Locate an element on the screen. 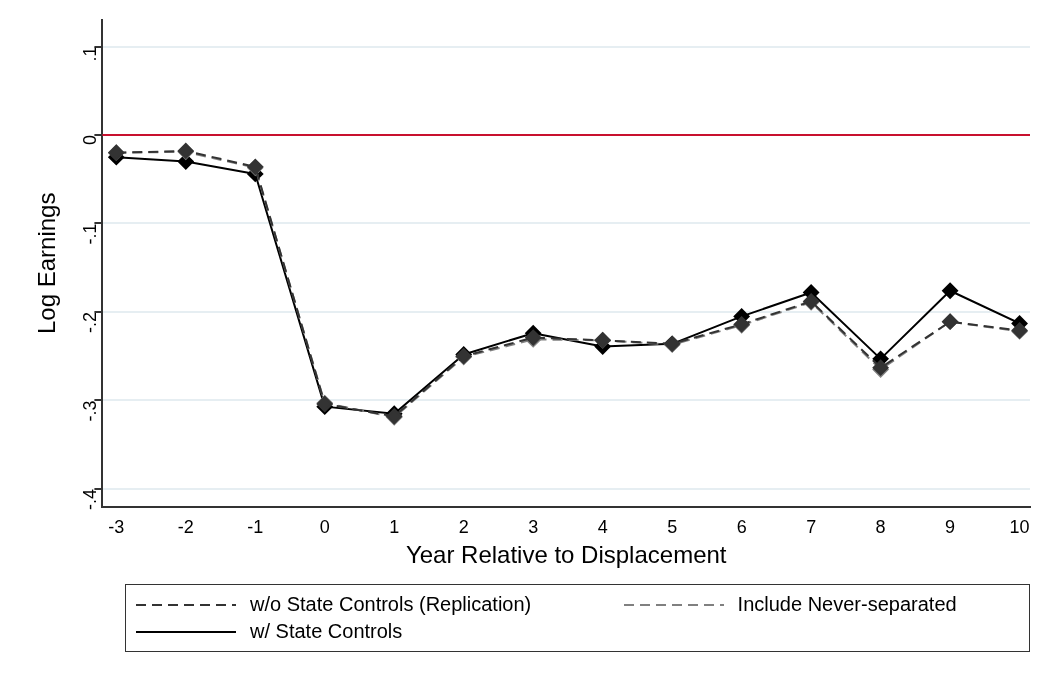 This screenshot has height=683, width=1052. y-tick-label: -.4 is located at coordinates (90, 499).